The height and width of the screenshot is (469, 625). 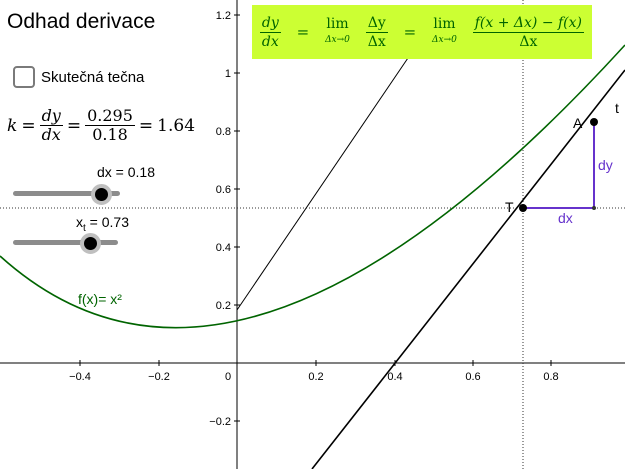 I want to click on xt-label-main: x, so click(x=79, y=222).